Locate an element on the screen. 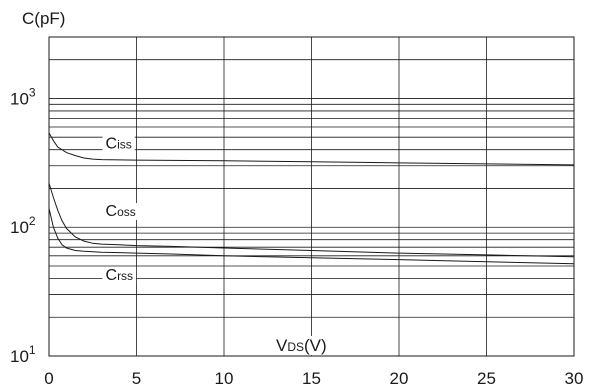 The image size is (596, 390). series-label-coss: Coss is located at coordinates (120, 212).